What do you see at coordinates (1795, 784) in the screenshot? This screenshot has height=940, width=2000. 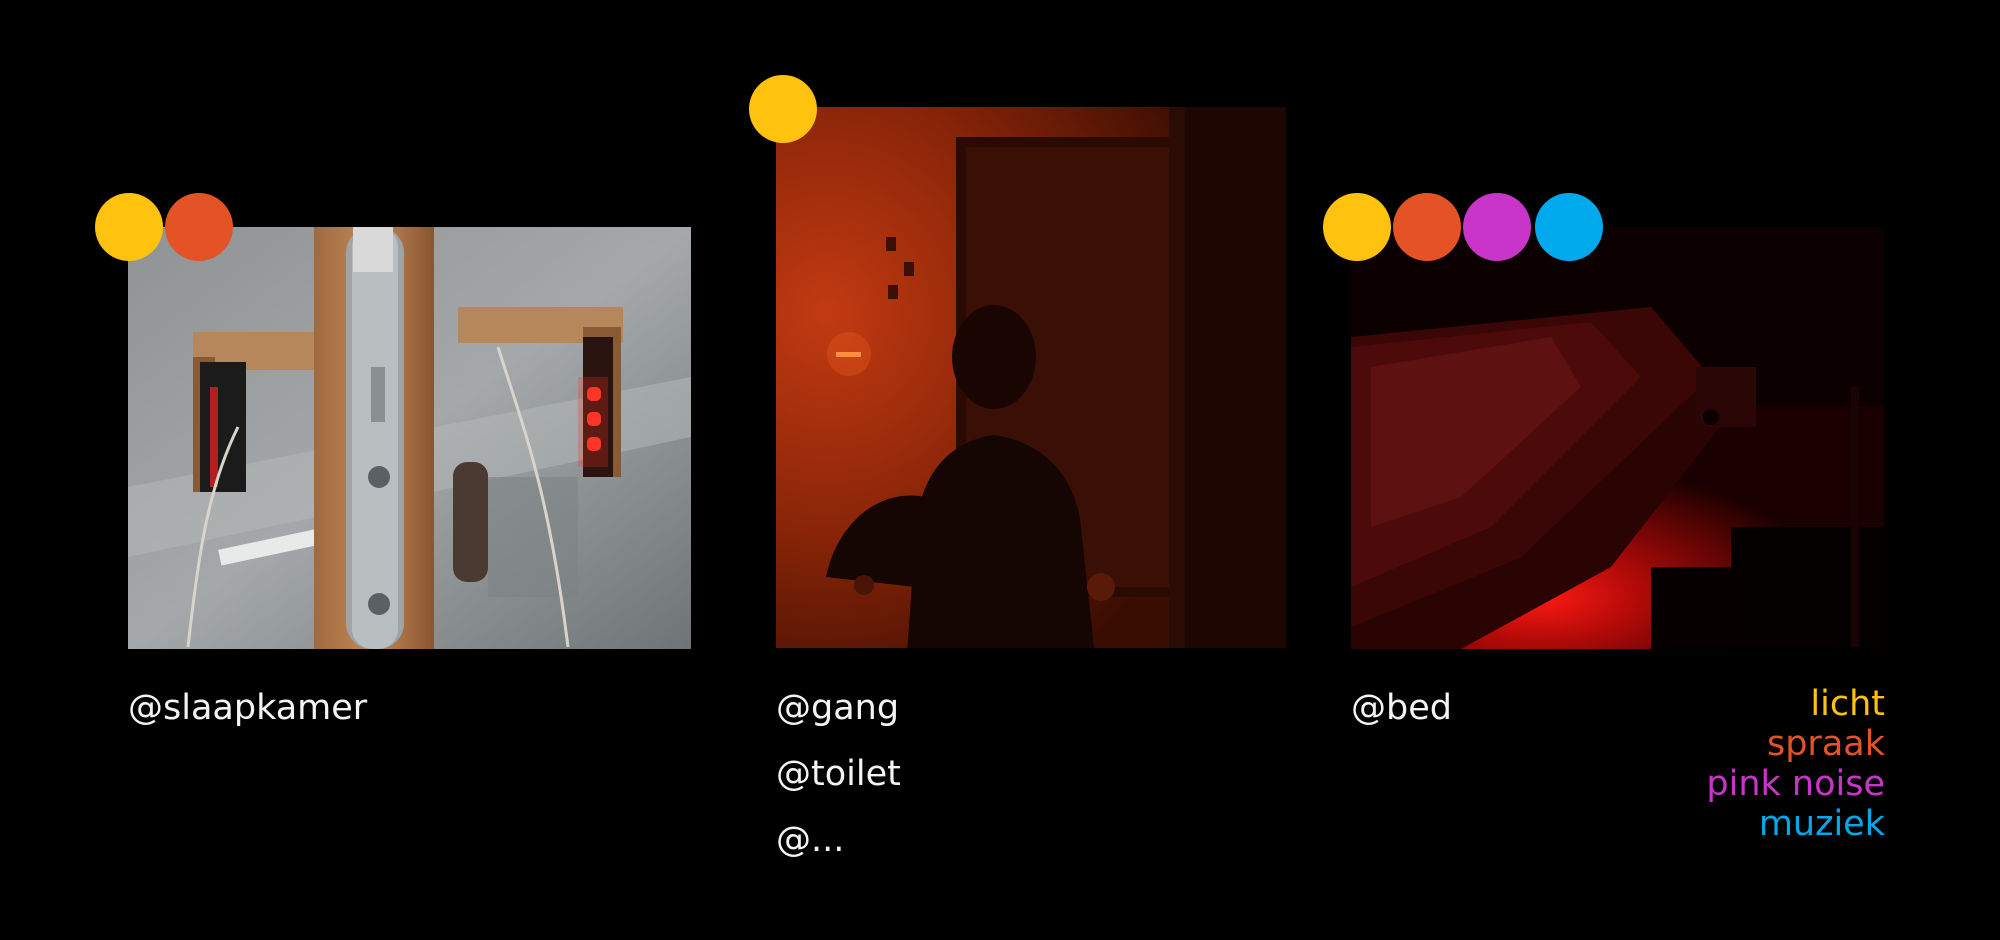 I see `legend-pink-noise: pink noise` at bounding box center [1795, 784].